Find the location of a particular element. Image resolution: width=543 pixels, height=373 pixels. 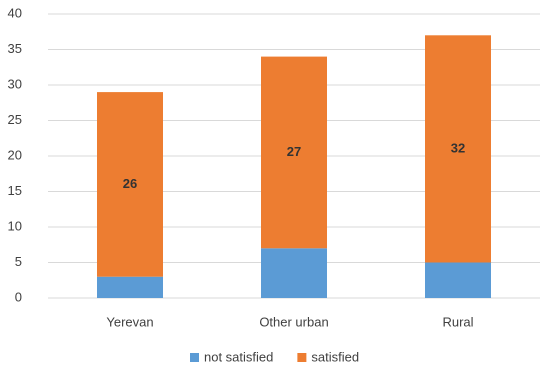

y-tick-label: 5 is located at coordinates (18, 261).